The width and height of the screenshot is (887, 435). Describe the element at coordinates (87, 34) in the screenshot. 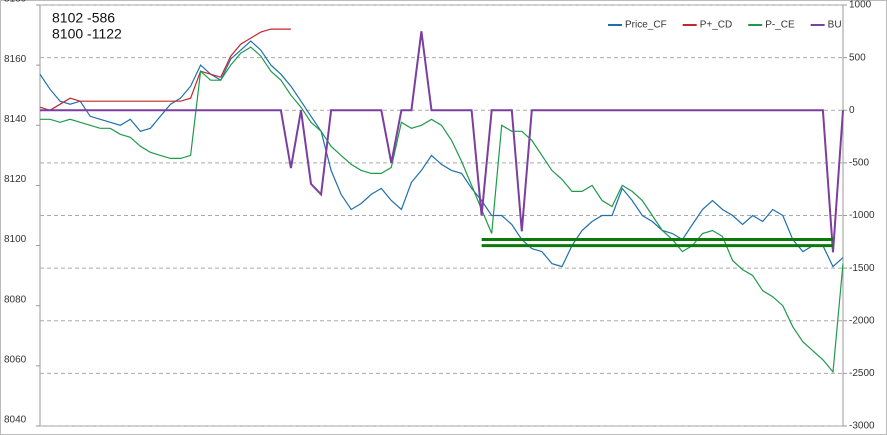

I see `annotation: 8100 -1122` at that location.